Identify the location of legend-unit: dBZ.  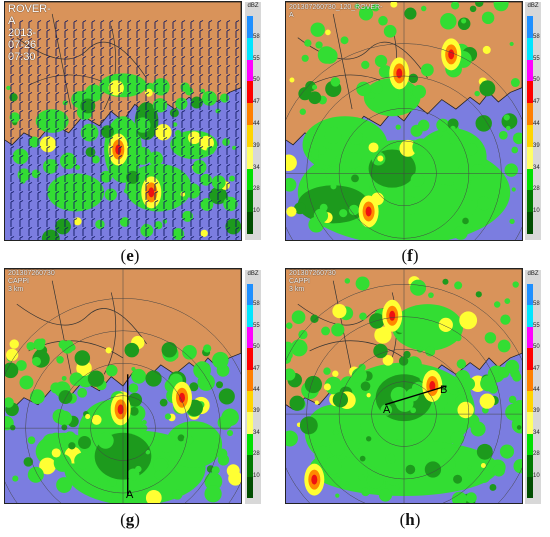
(253, 274).